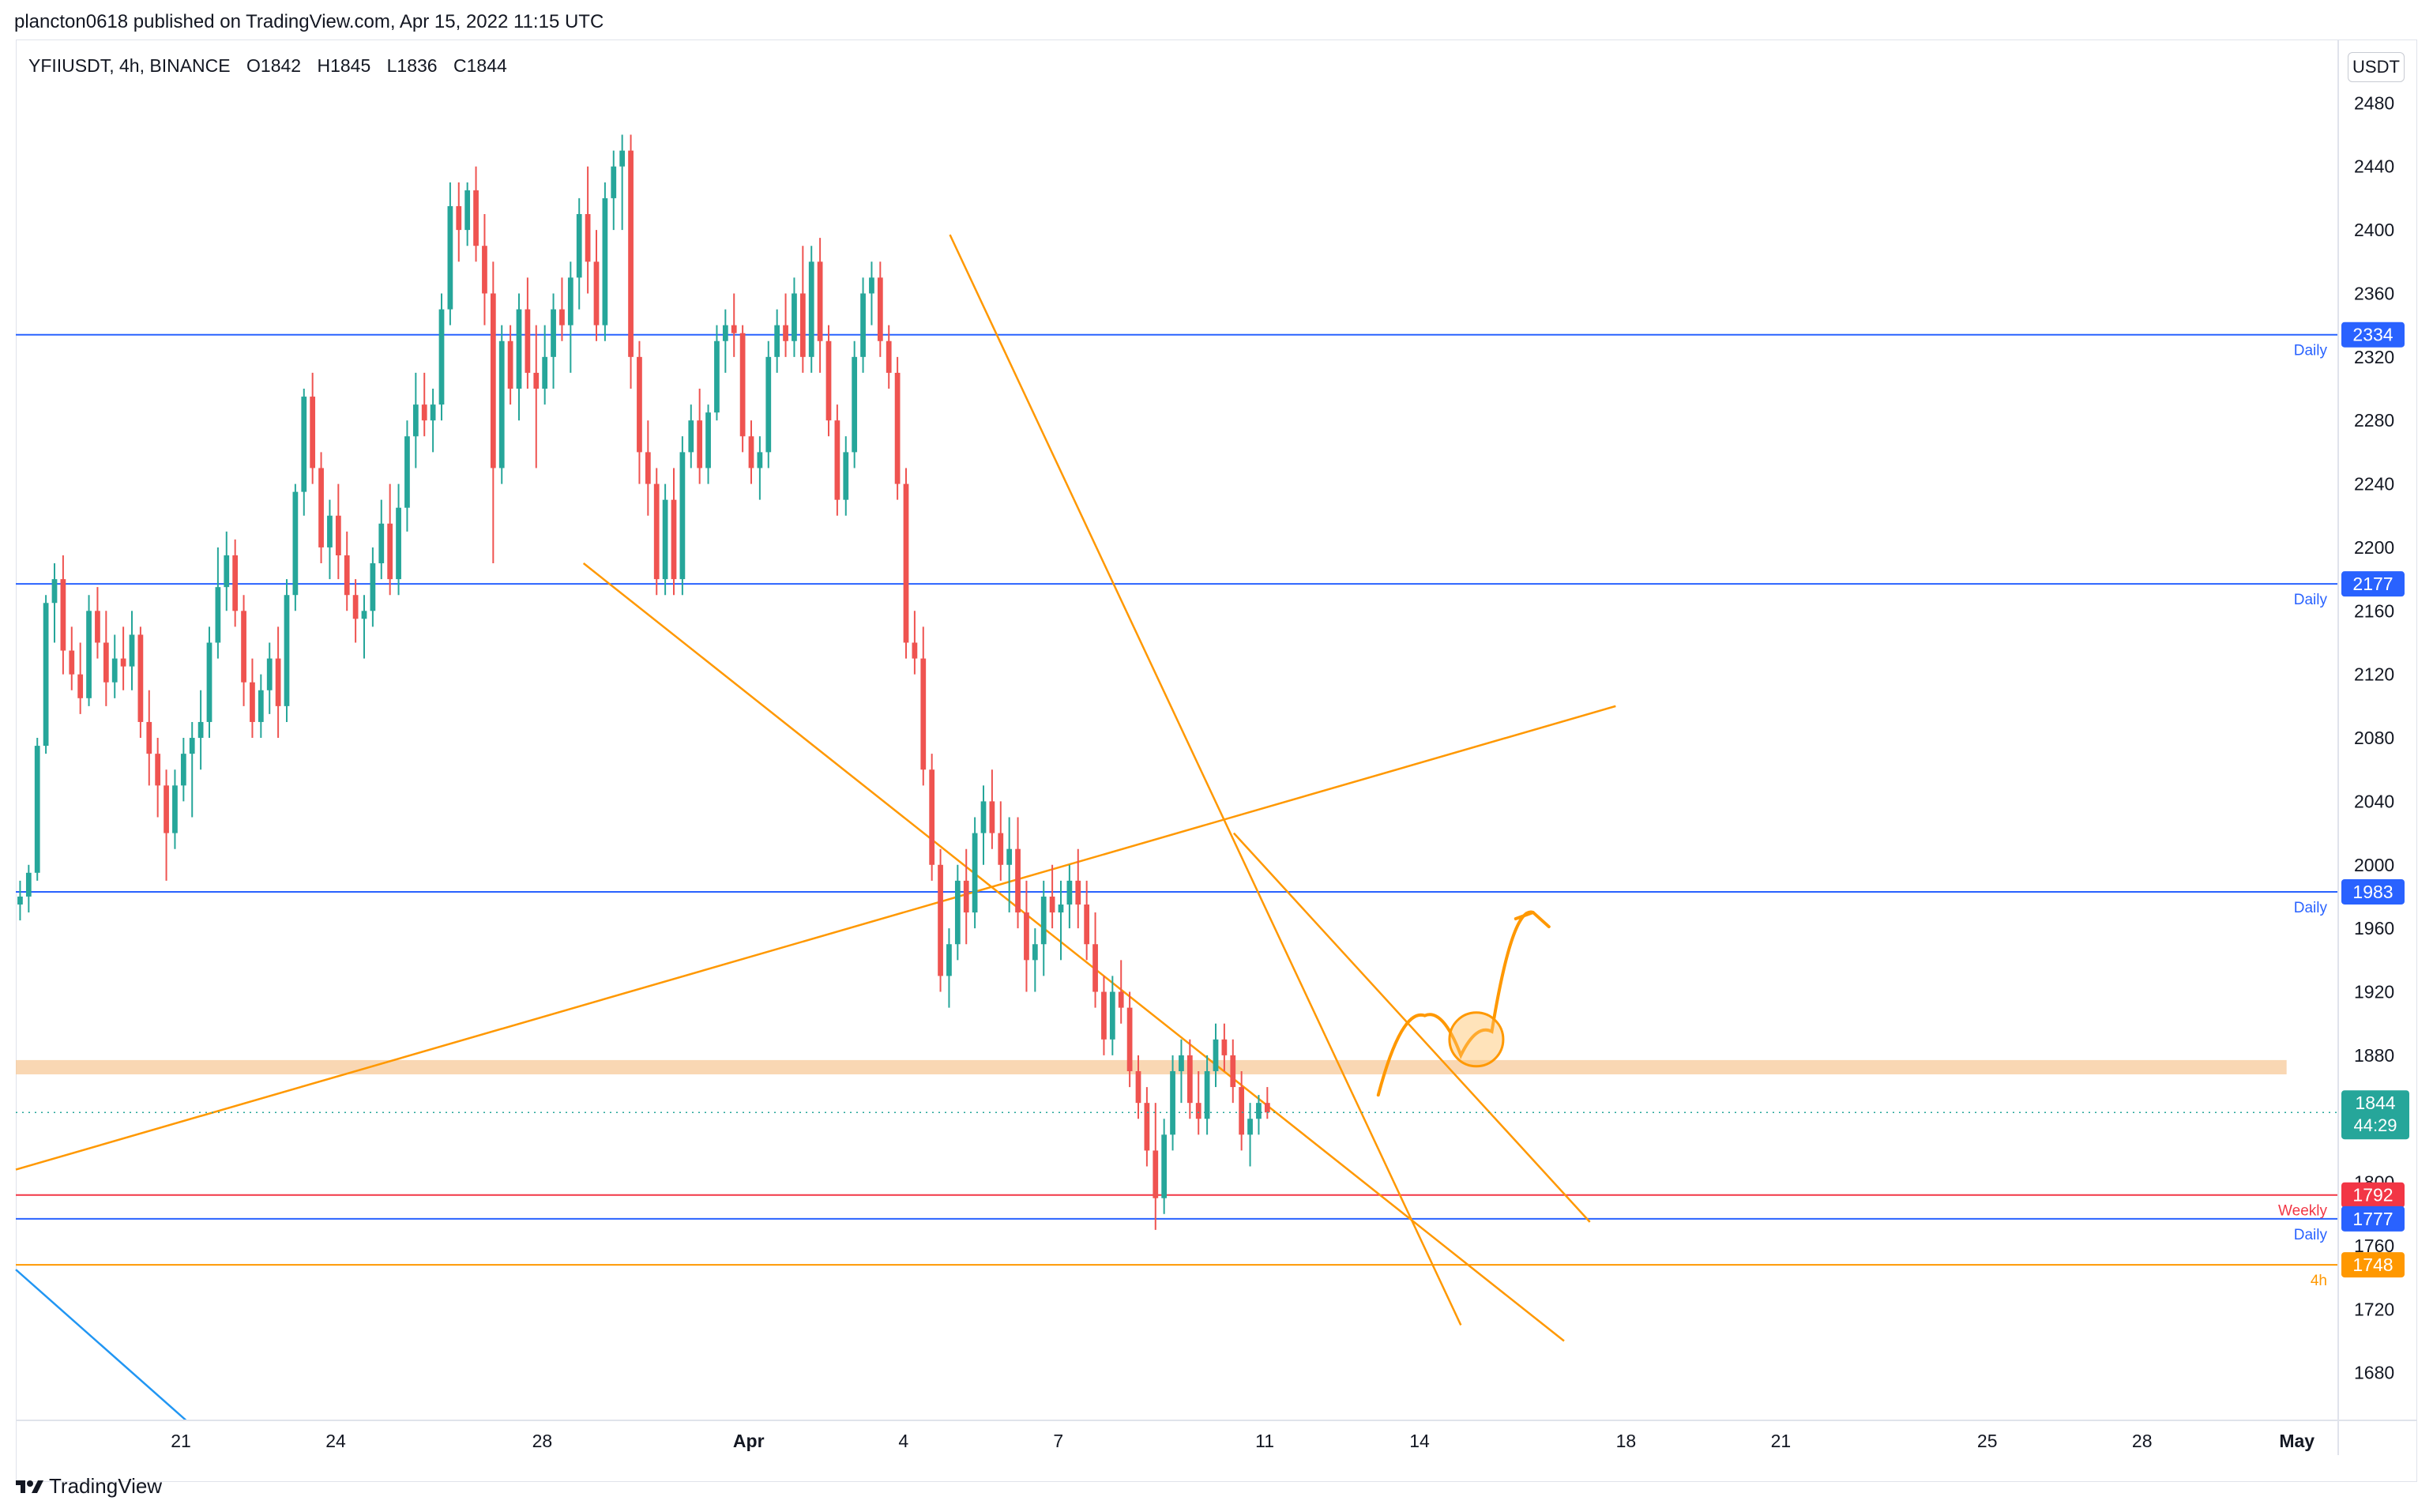 The height and width of the screenshot is (1512, 2433). I want to click on y-tick-label: 2440, so click(2374, 166).